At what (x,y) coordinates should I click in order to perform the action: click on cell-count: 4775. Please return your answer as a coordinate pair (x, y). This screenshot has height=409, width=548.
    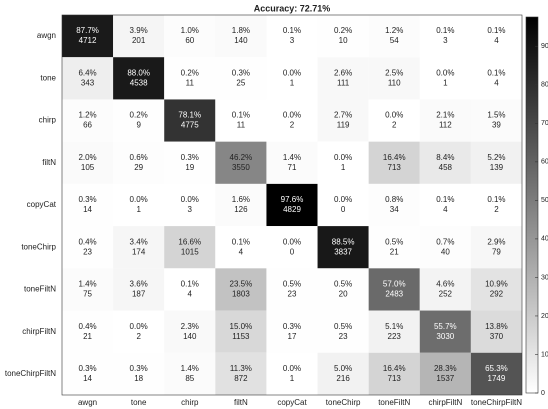
    Looking at the image, I should click on (190, 125).